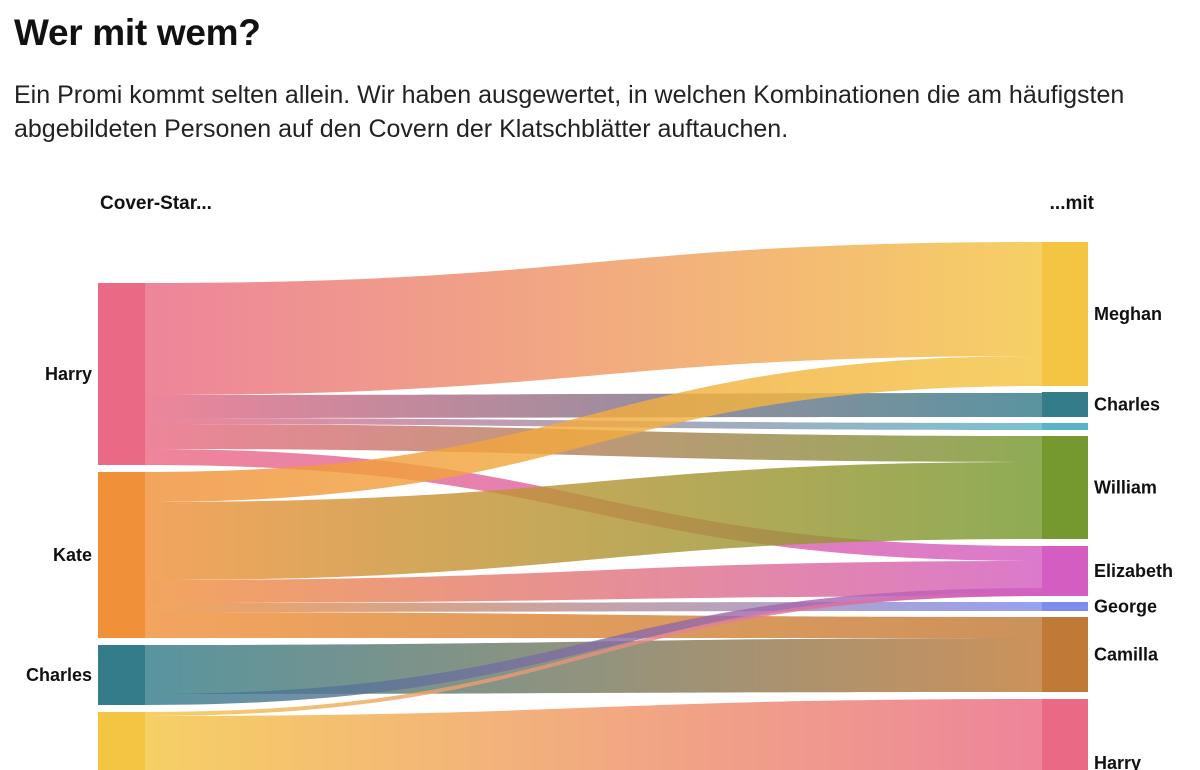  What do you see at coordinates (593, 429) in the screenshot?
I see `sankey-link-kate-to-meghan` at bounding box center [593, 429].